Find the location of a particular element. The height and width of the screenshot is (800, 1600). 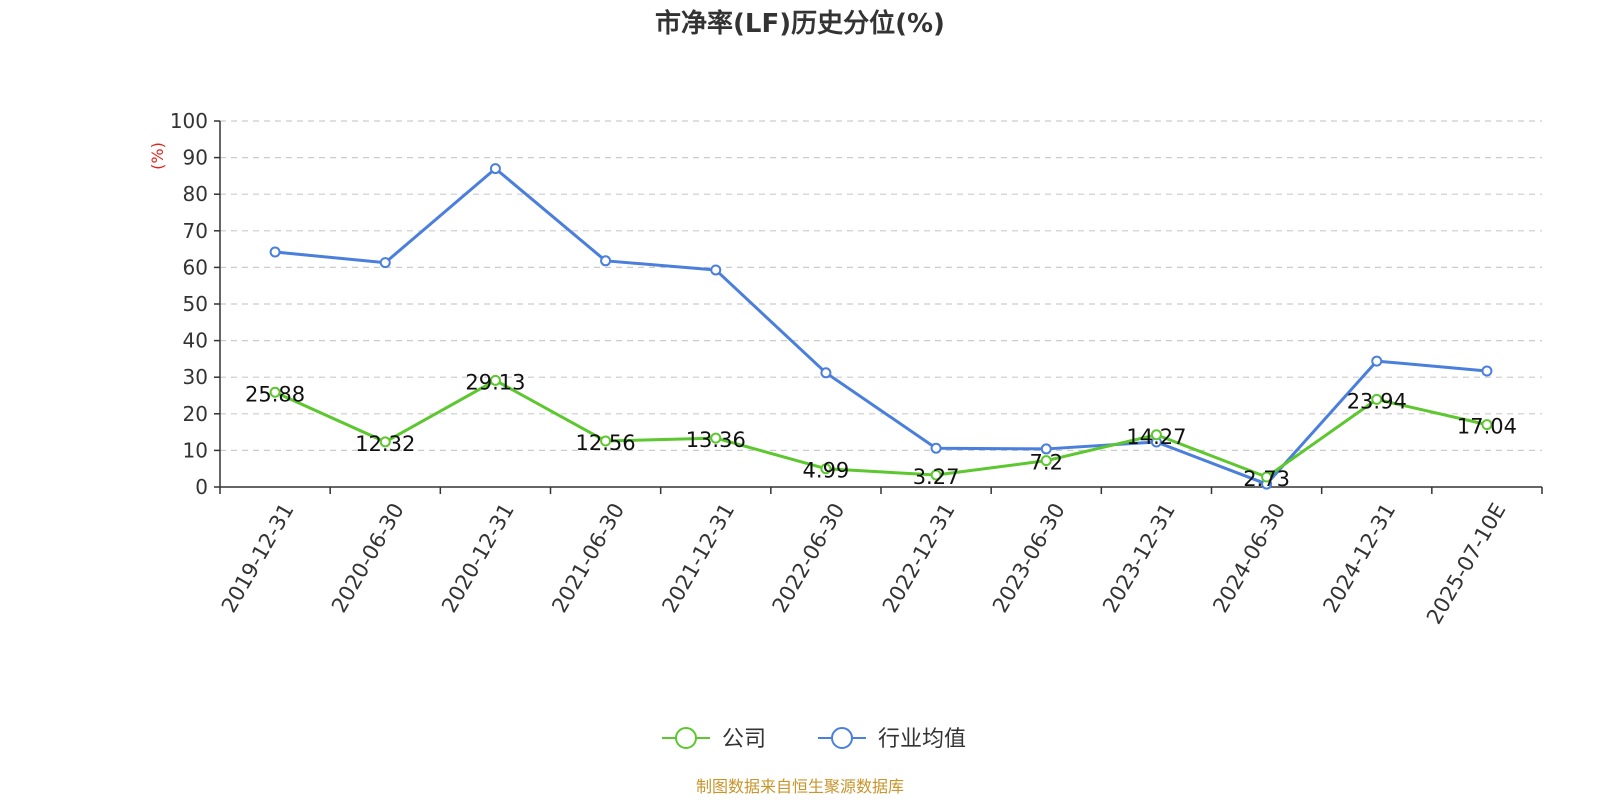

x-tick-label: 2022-12-31 is located at coordinates (919, 558).